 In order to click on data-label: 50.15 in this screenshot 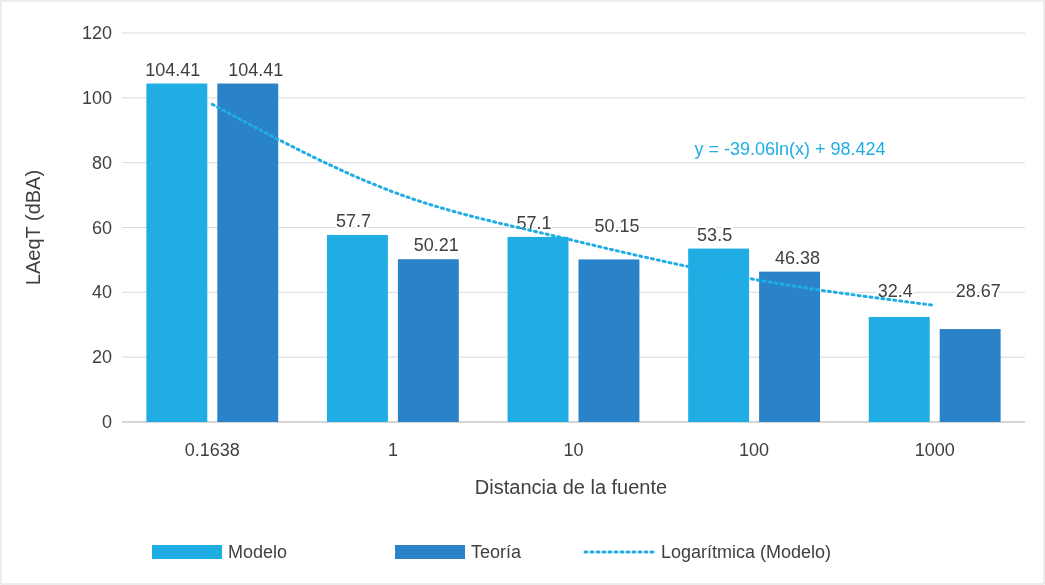, I will do `click(617, 226)`.